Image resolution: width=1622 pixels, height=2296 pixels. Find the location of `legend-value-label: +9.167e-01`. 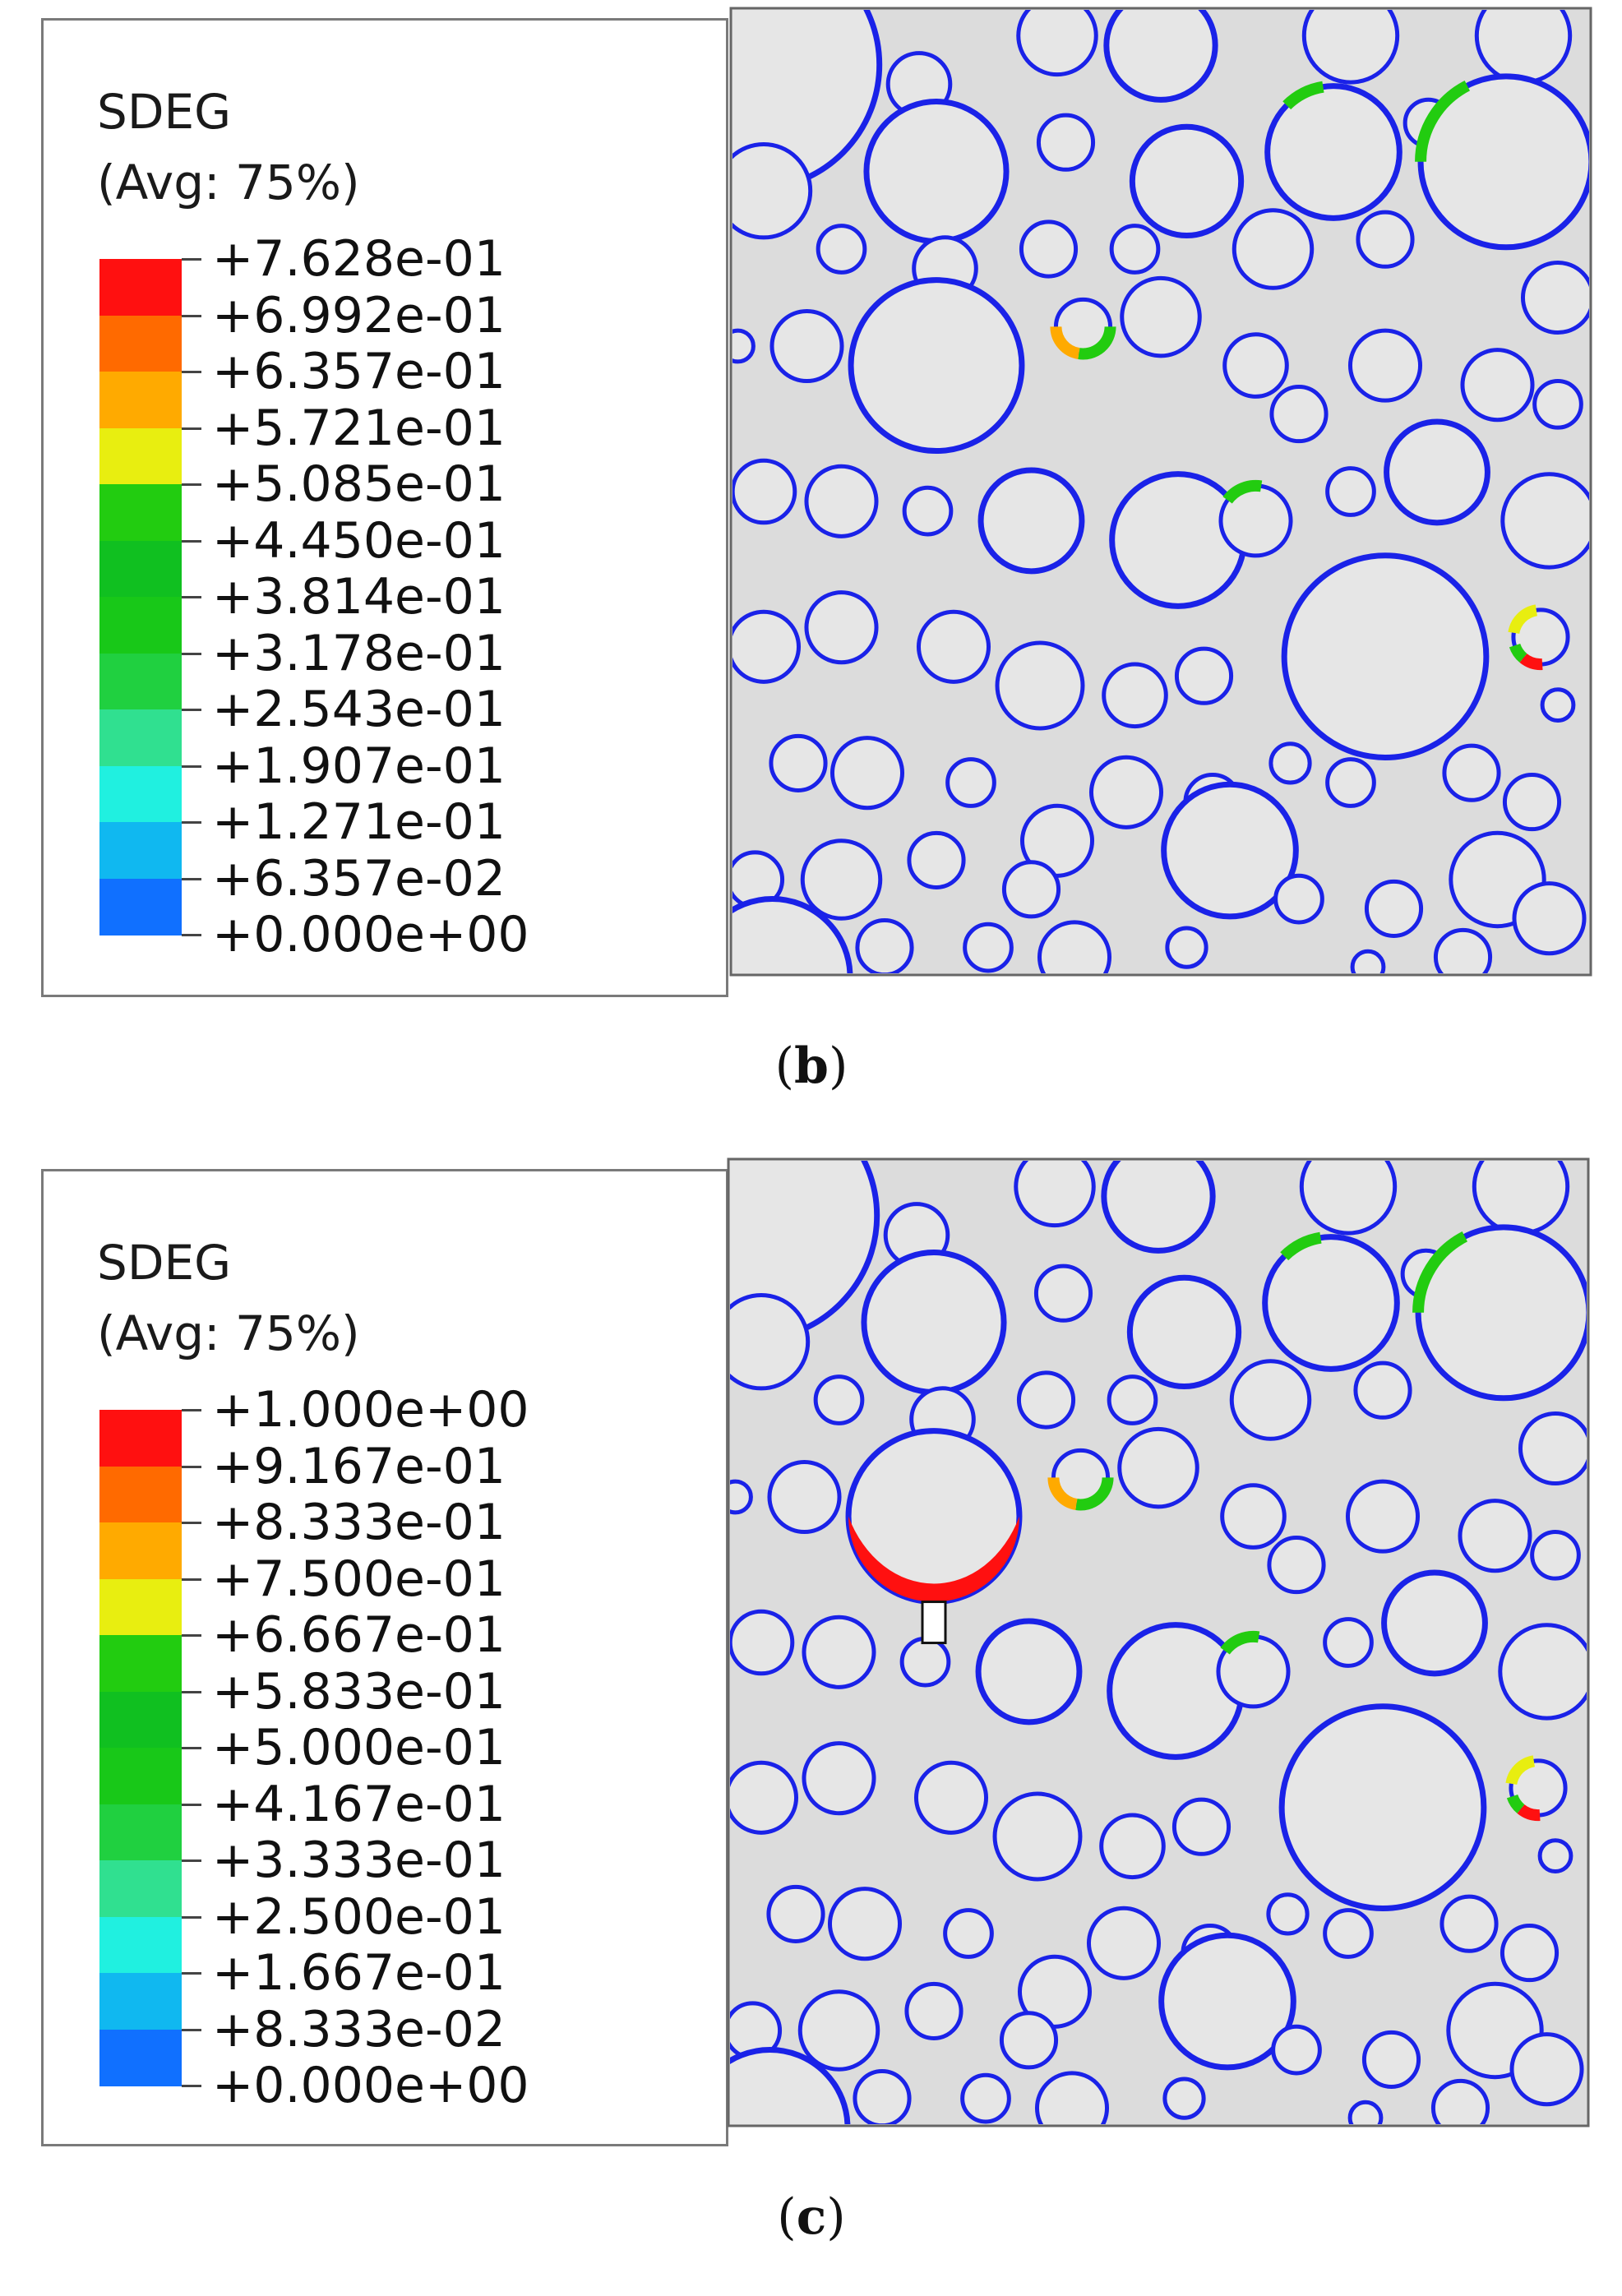

legend-value-label: +9.167e-01 is located at coordinates (359, 1466).